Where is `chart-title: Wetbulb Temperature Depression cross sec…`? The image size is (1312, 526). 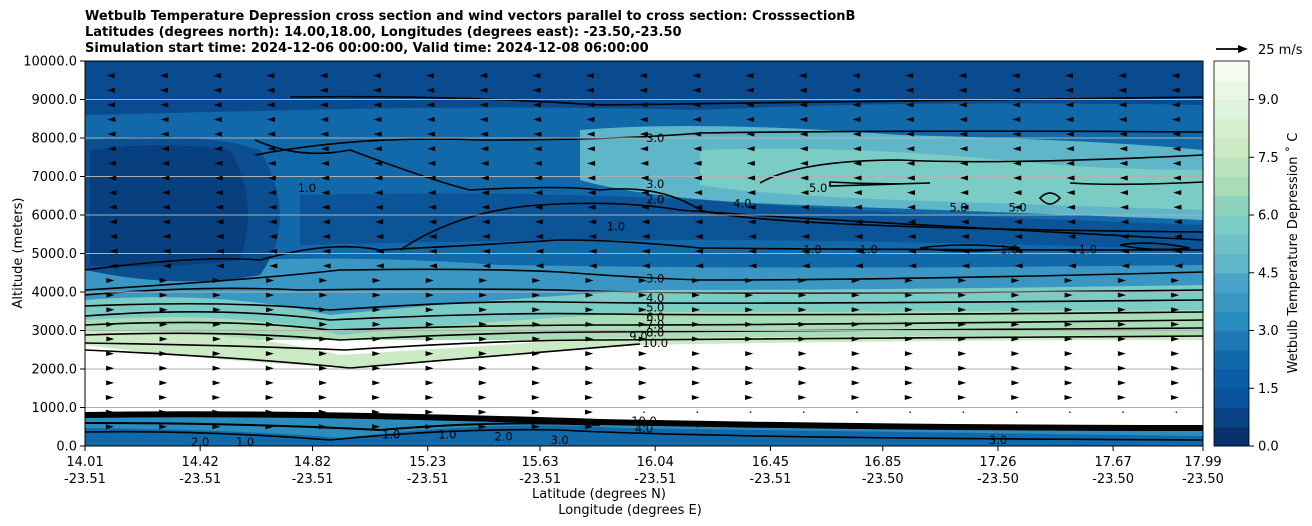 chart-title: Wetbulb Temperature Depression cross sec… is located at coordinates (470, 33).